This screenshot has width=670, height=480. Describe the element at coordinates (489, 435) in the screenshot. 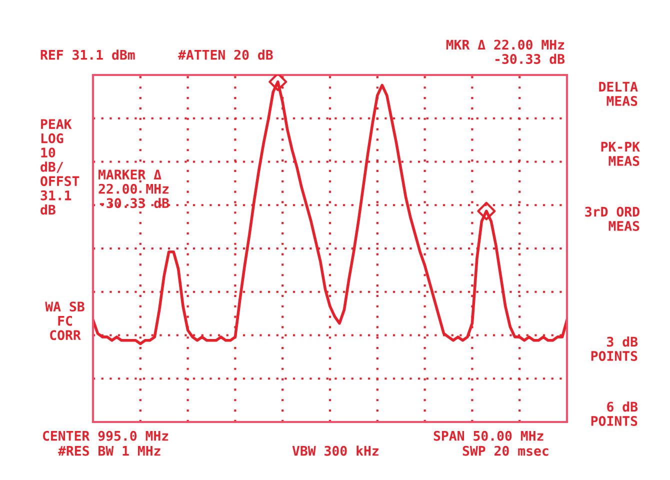

I see `text: SPAN 50.00 MHz` at that location.